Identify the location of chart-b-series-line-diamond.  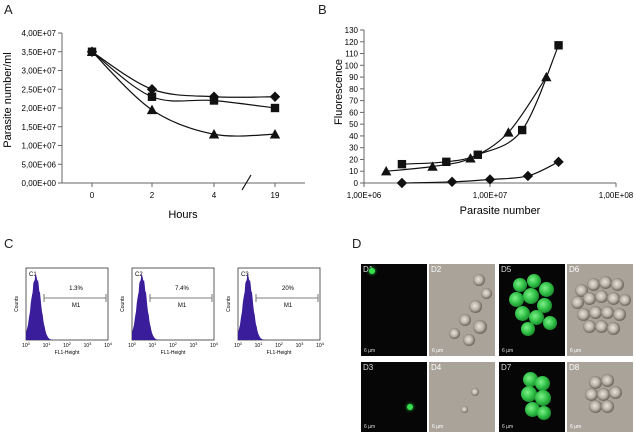
(480, 172).